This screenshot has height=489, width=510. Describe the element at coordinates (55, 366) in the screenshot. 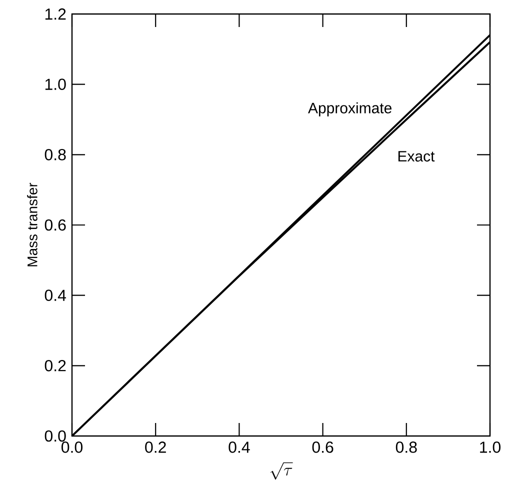

I see `y-tick-label: 0.2` at that location.